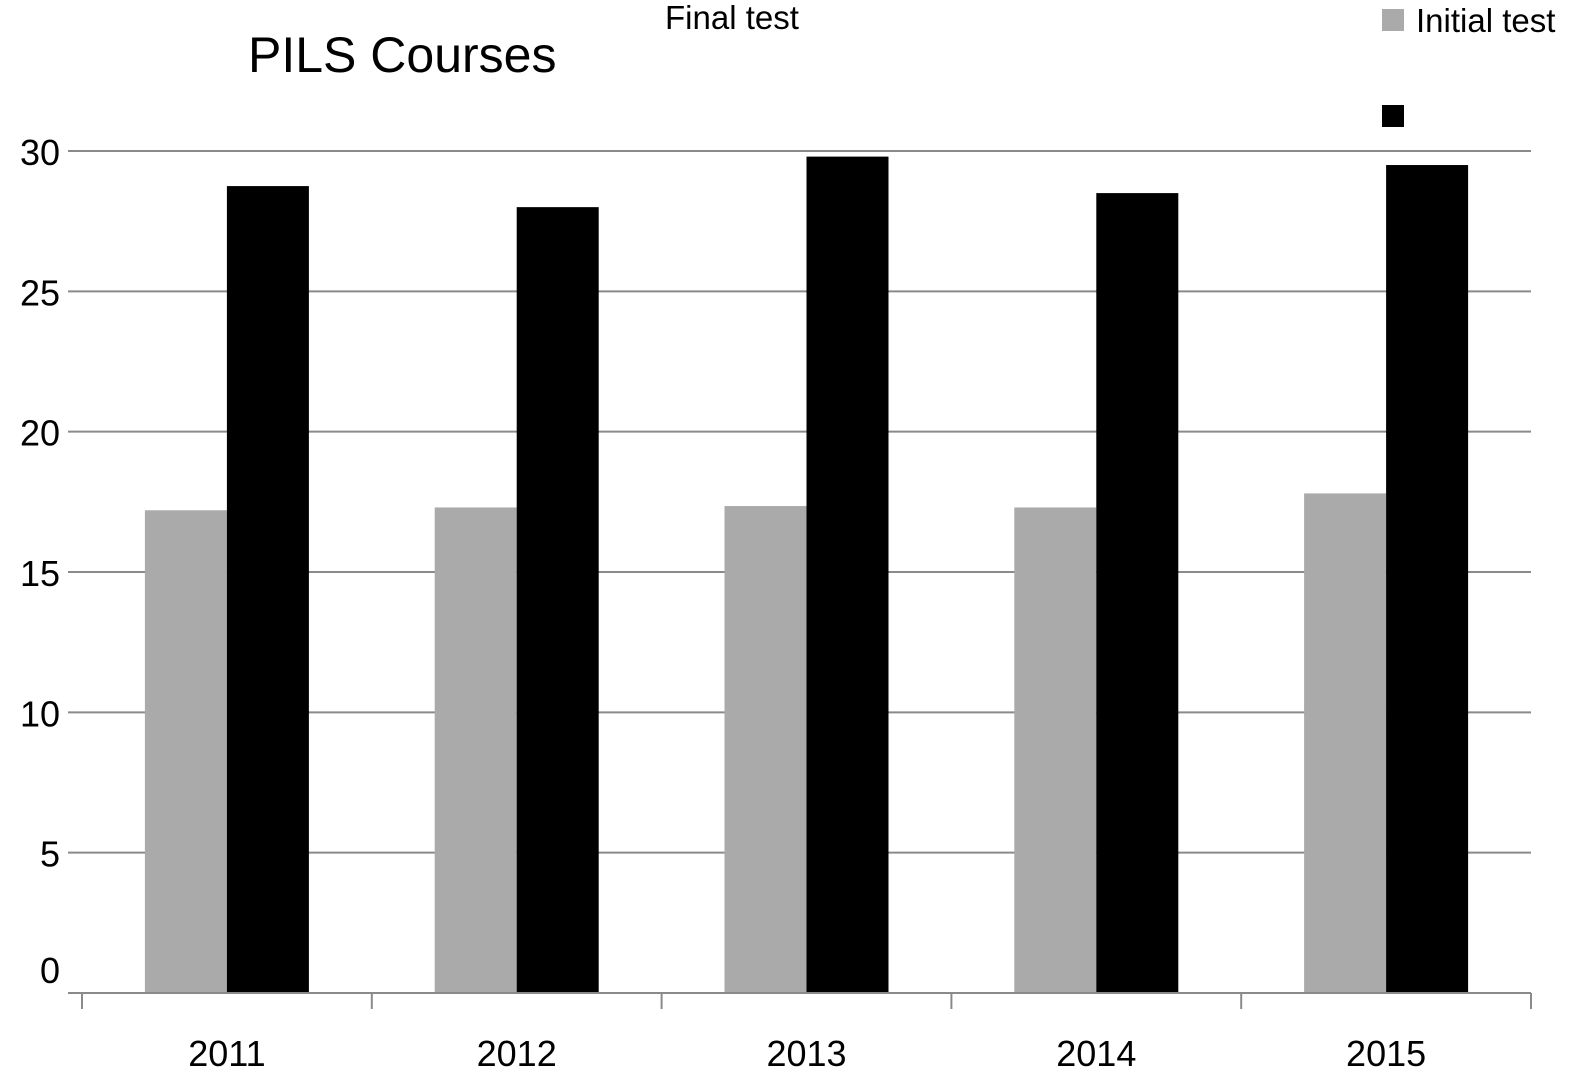 The image size is (1583, 1085). What do you see at coordinates (1345, 743) in the screenshot?
I see `bar-initial-test-2015` at bounding box center [1345, 743].